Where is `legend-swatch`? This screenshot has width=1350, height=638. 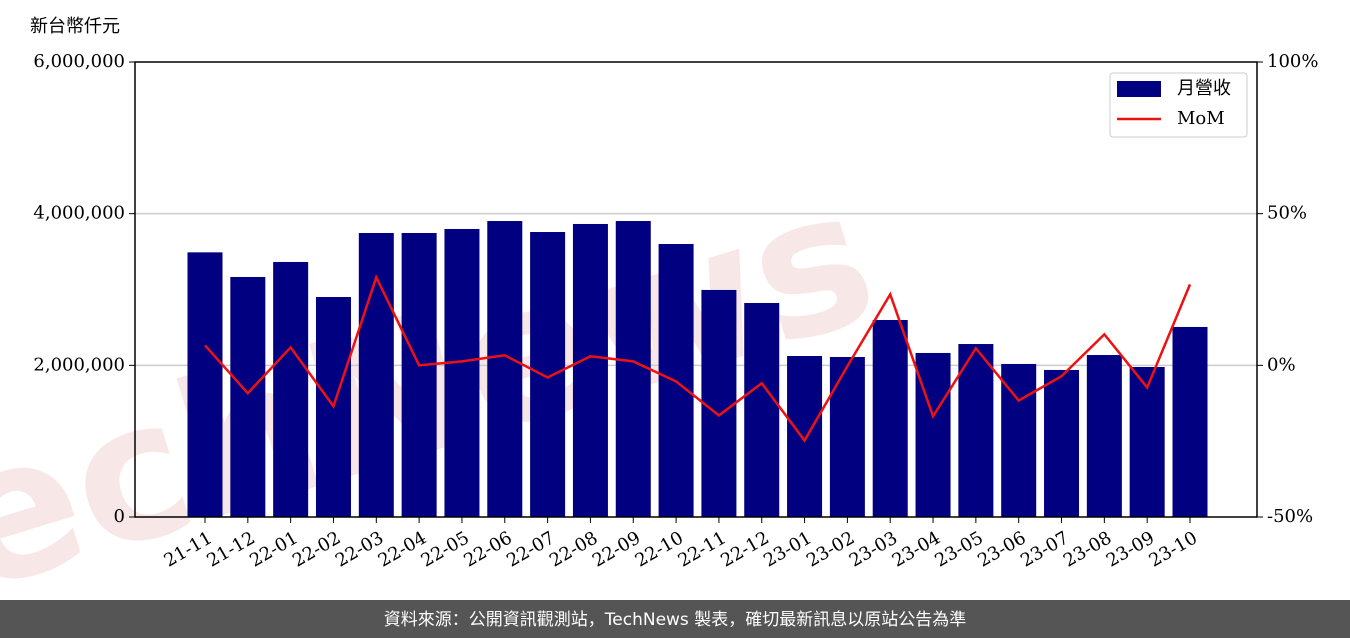
legend-swatch is located at coordinates (1139, 89).